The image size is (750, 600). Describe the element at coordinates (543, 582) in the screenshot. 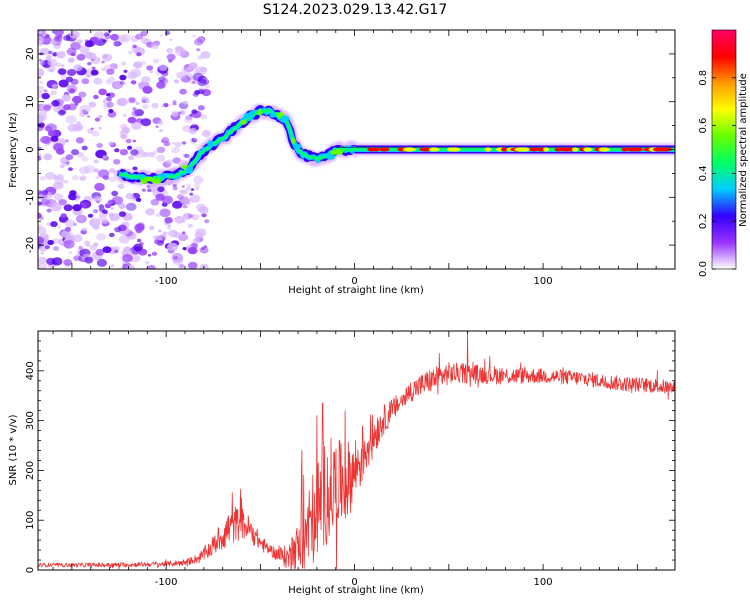

I see `x-tick-label: 100` at that location.